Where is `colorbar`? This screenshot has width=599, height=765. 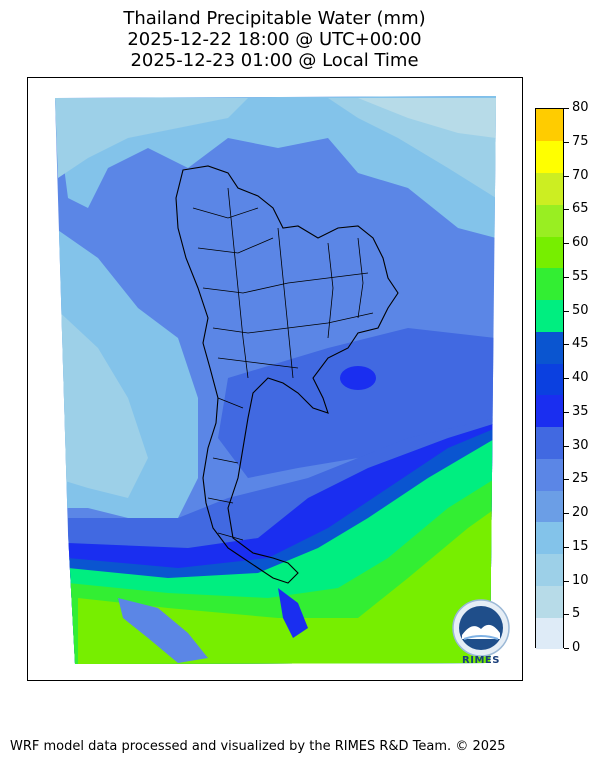
colorbar is located at coordinates (549, 379).